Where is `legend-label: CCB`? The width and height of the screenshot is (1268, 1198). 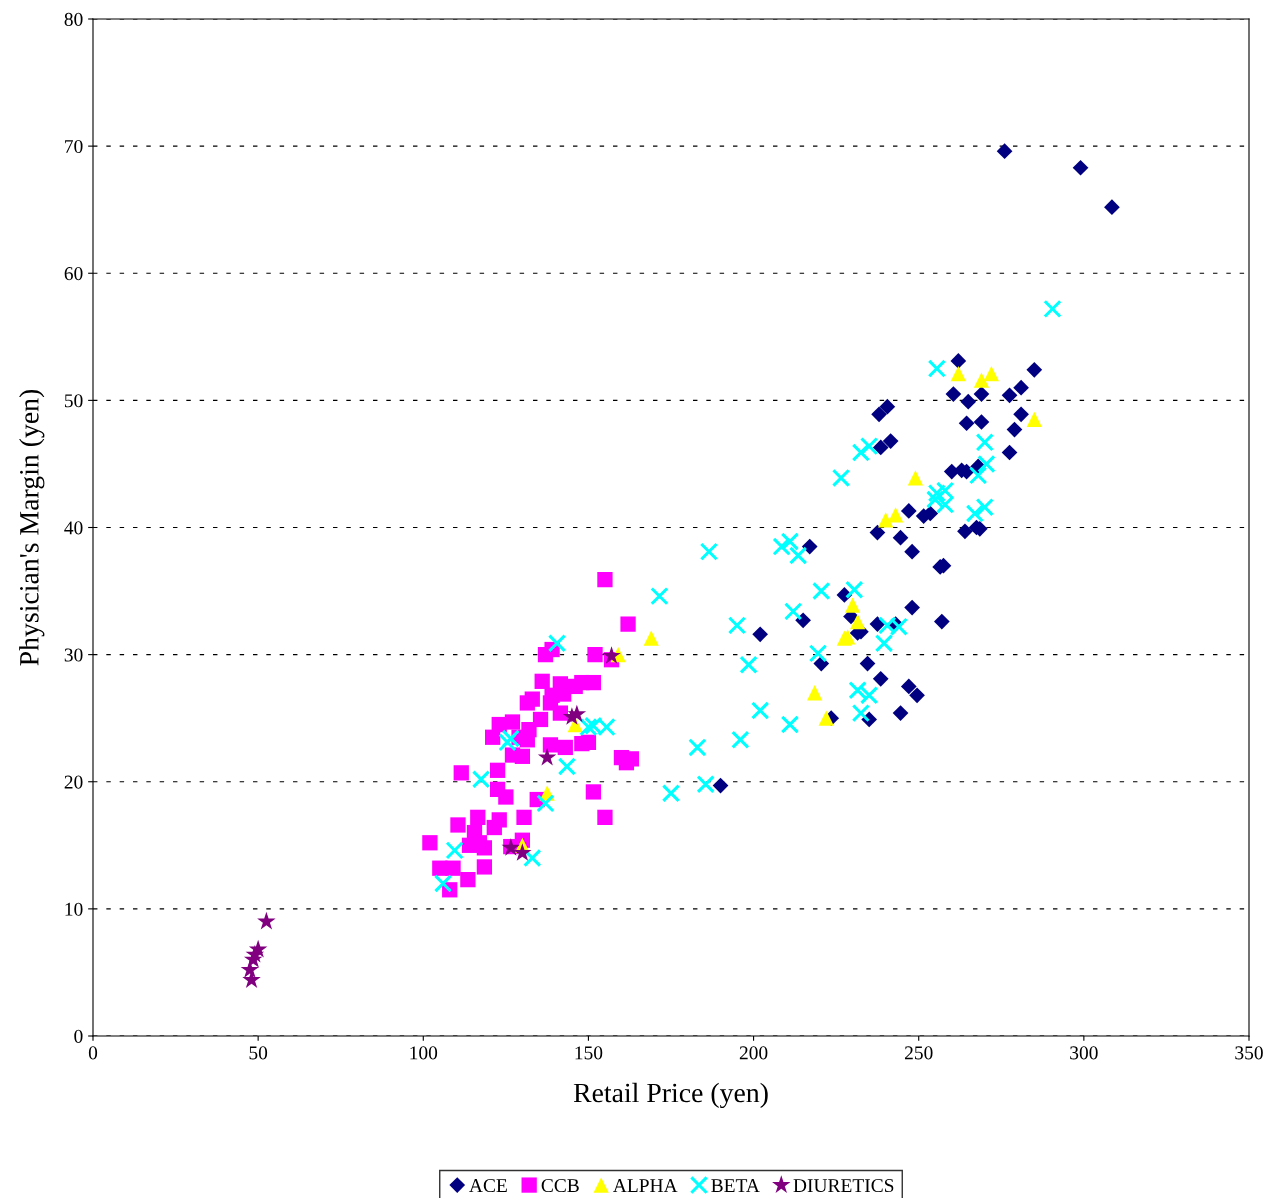 legend-label: CCB is located at coordinates (560, 1186).